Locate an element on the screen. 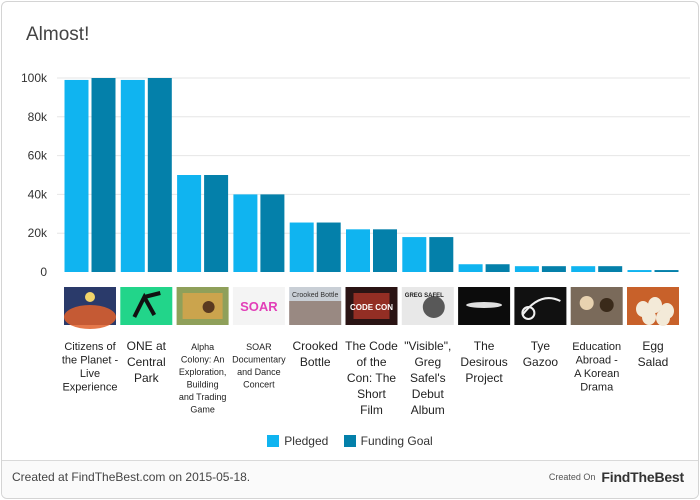 The image size is (700, 500). category-label: Tye Gazoo is located at coordinates (541, 354).